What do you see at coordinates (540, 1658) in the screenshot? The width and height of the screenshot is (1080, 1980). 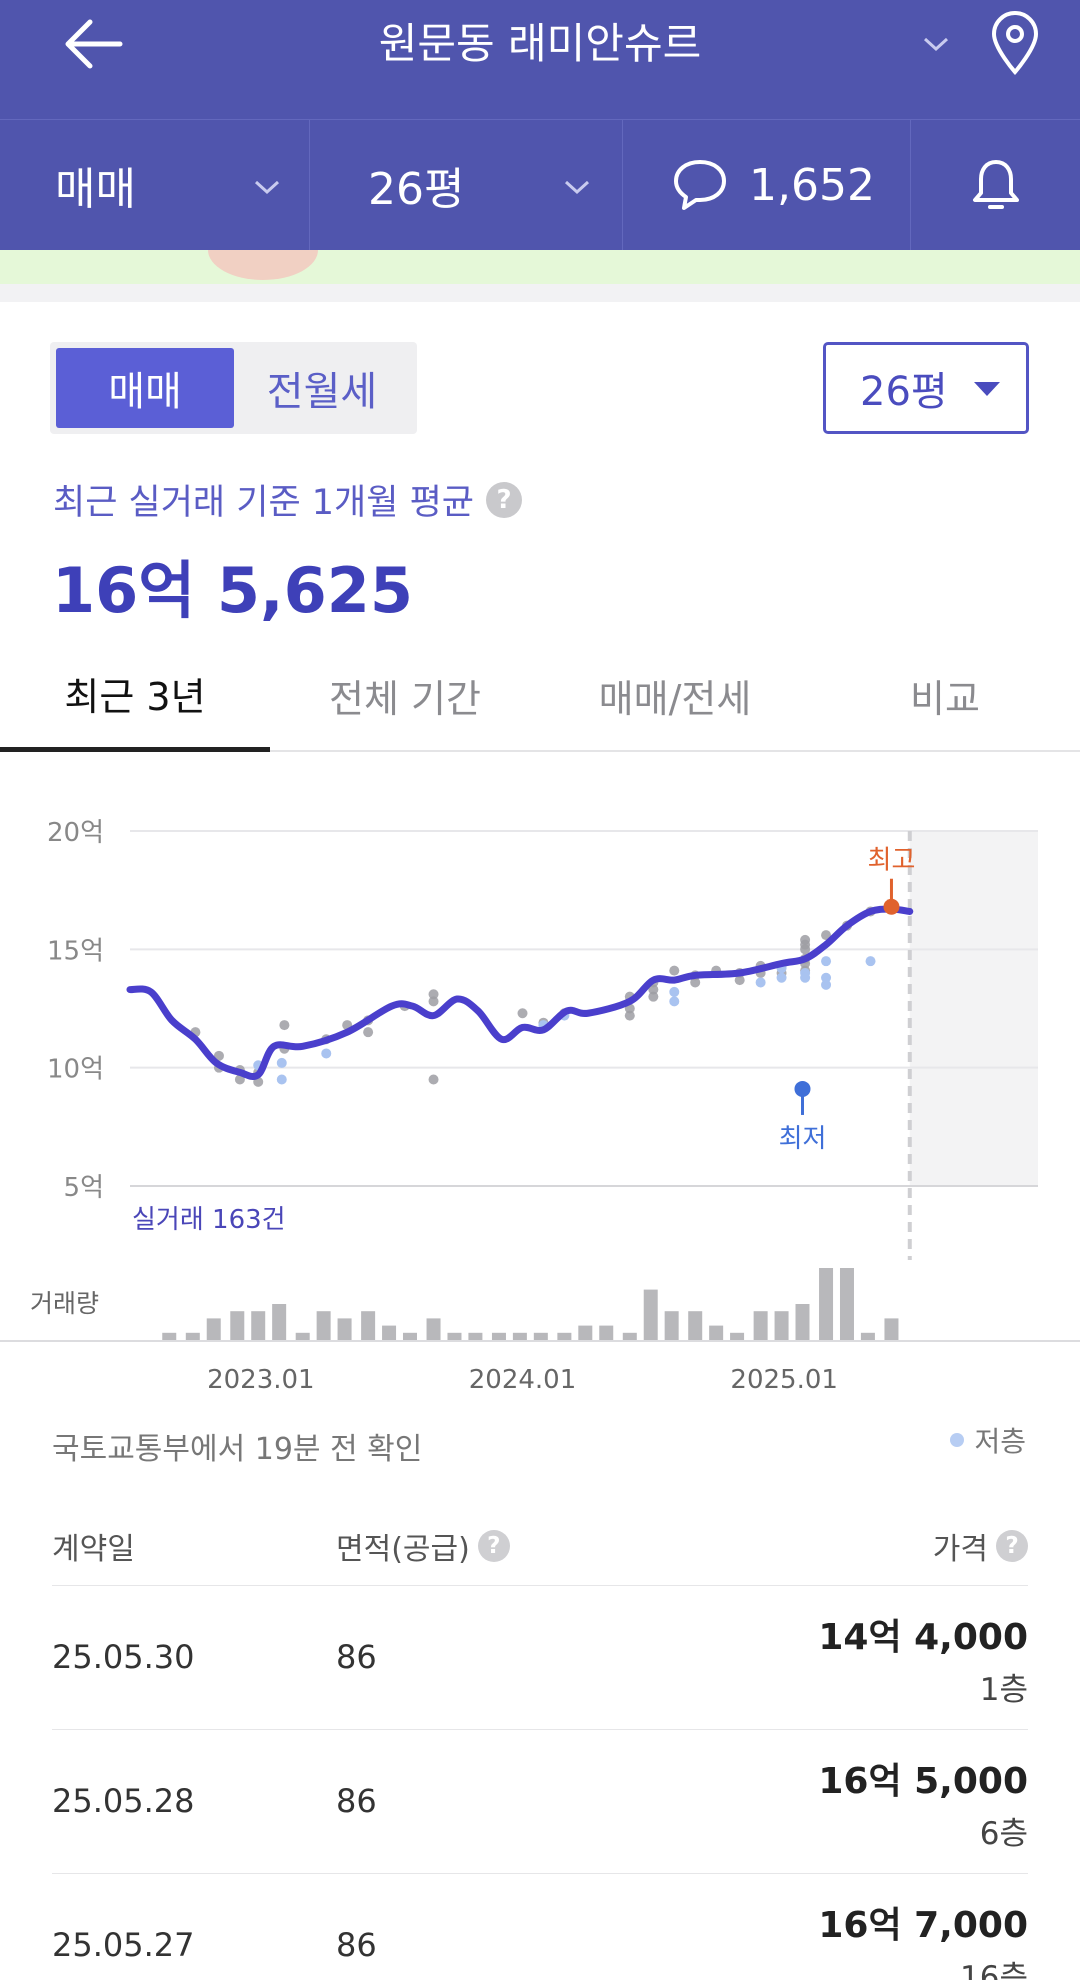 I see `table-row: 25.05.30 86 14억 4,000 1층` at bounding box center [540, 1658].